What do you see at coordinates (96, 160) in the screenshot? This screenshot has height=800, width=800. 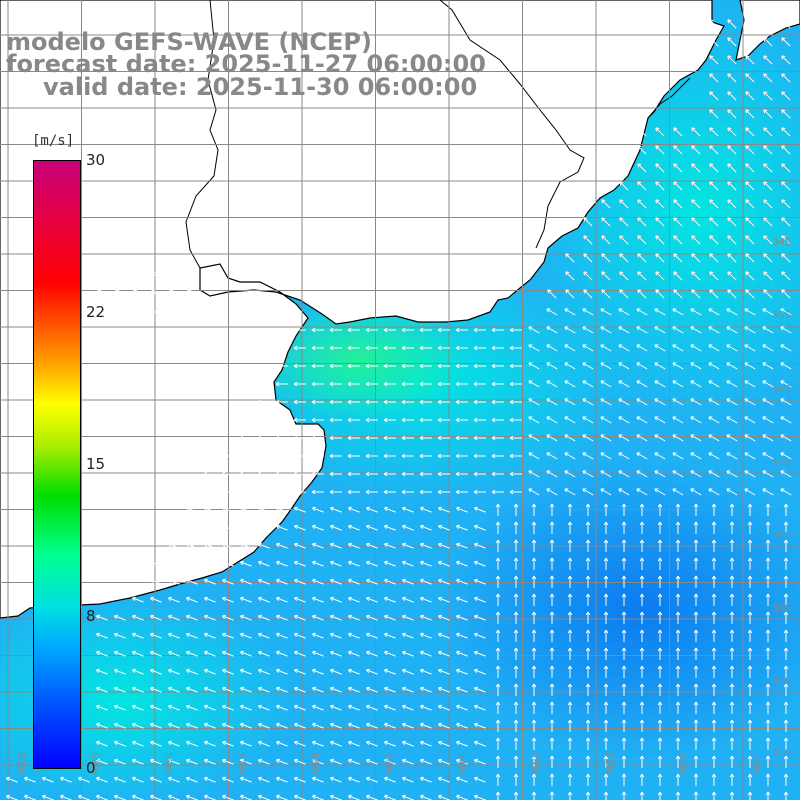 I see `colorbar-tick-30: 30` at bounding box center [96, 160].